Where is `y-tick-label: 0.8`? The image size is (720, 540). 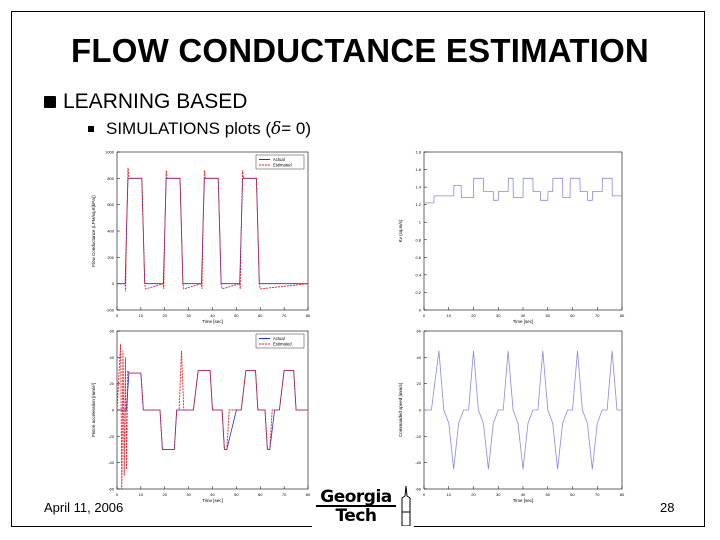 y-tick-label: 0.8 is located at coordinates (418, 239).